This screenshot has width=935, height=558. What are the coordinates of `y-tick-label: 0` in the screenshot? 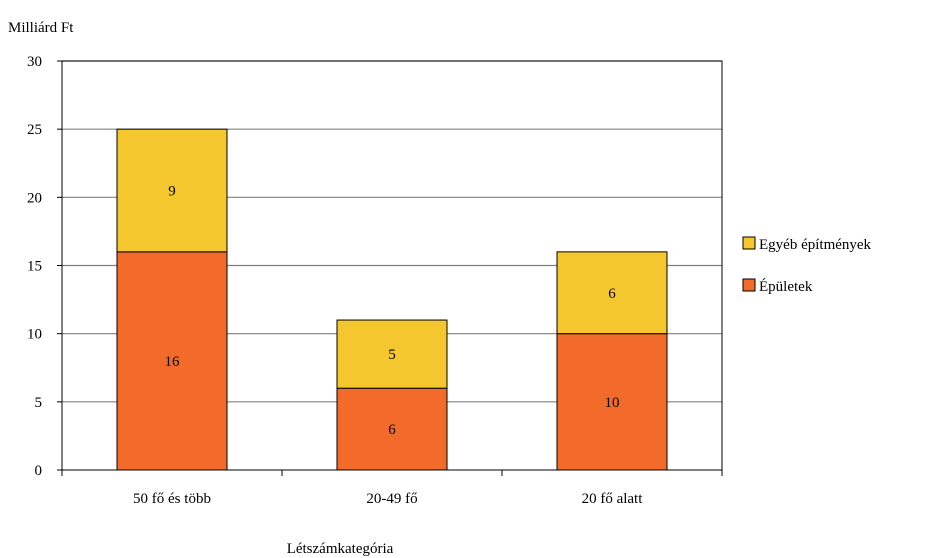 It's located at (39, 471).